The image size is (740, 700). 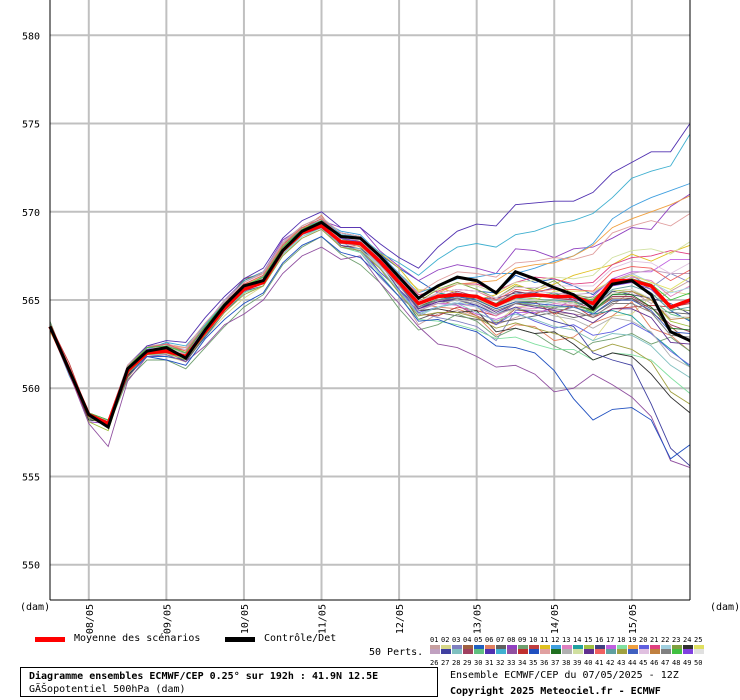 What do you see at coordinates (698, 640) in the screenshot?
I see `pert-legend-number: 25` at bounding box center [698, 640].